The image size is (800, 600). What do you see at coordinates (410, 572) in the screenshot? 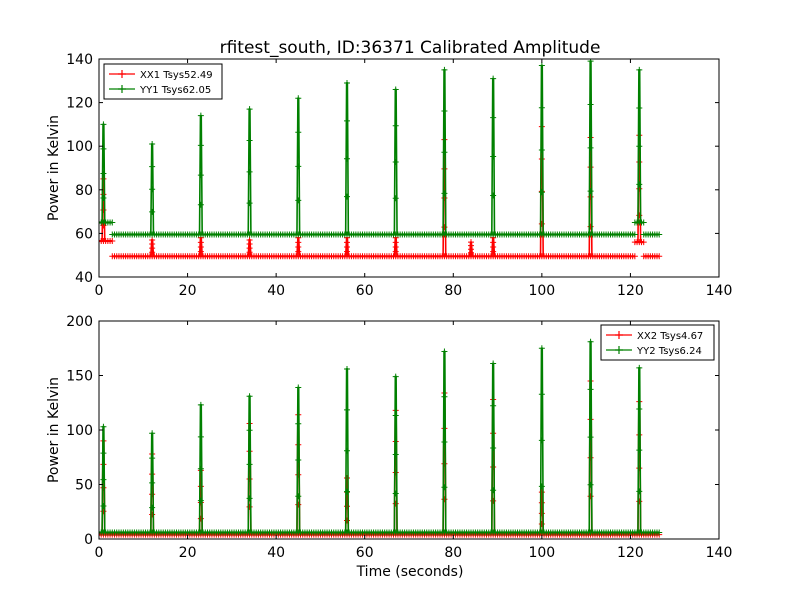
I see `bottom-x-axis-label: Time (seconds)` at bounding box center [410, 572].